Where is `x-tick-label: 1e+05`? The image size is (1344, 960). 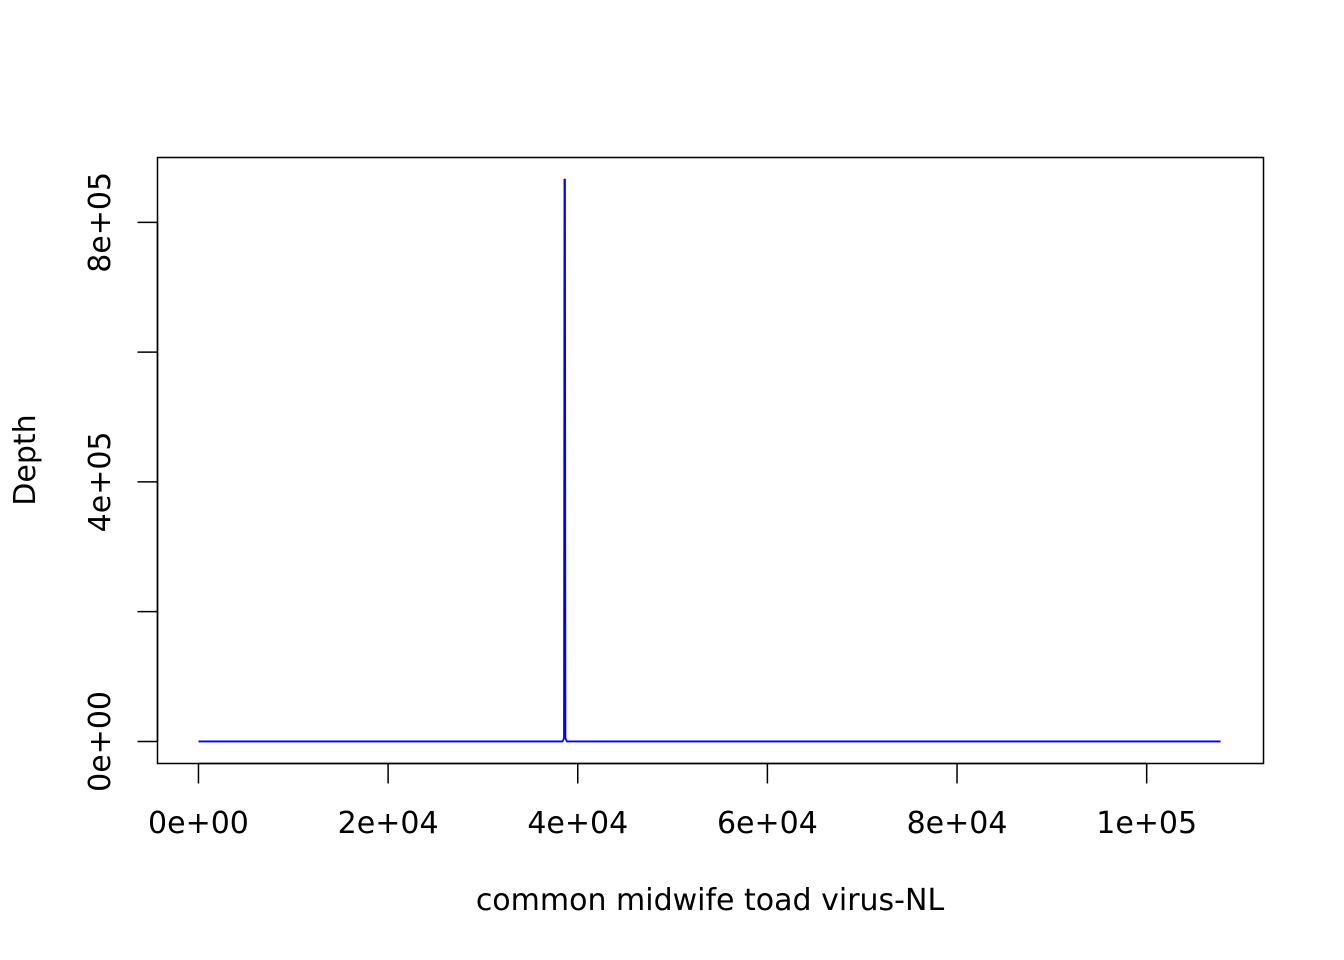
x-tick-label: 1e+05 is located at coordinates (1146, 823).